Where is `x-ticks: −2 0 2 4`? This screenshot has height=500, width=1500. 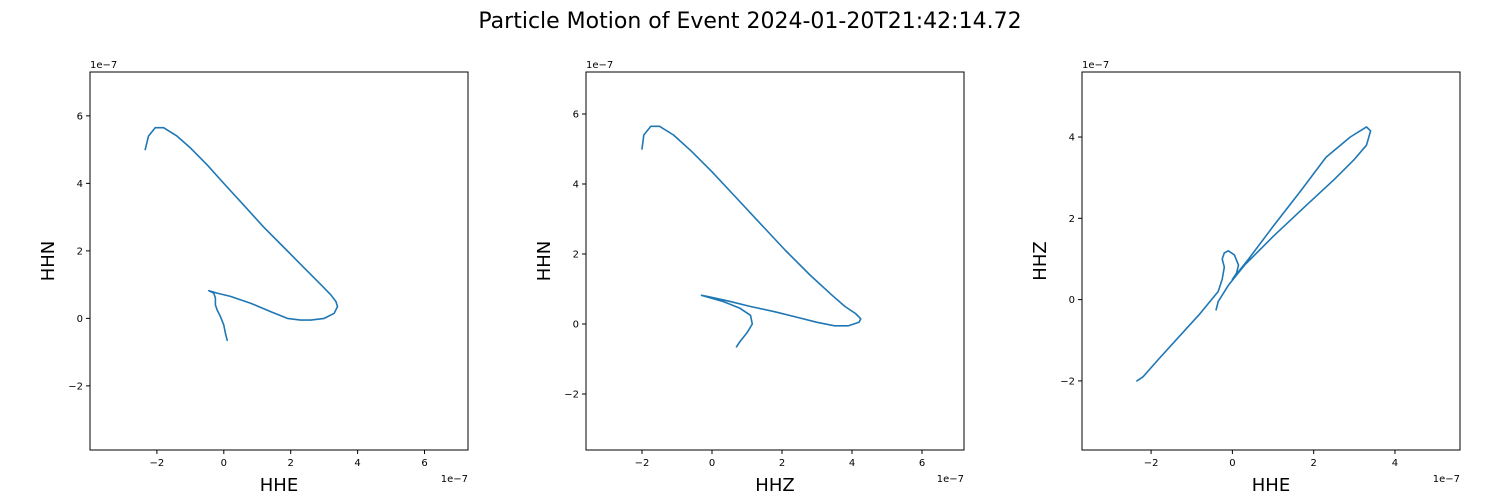
x-ticks: −2 0 2 4 is located at coordinates (1271, 459).